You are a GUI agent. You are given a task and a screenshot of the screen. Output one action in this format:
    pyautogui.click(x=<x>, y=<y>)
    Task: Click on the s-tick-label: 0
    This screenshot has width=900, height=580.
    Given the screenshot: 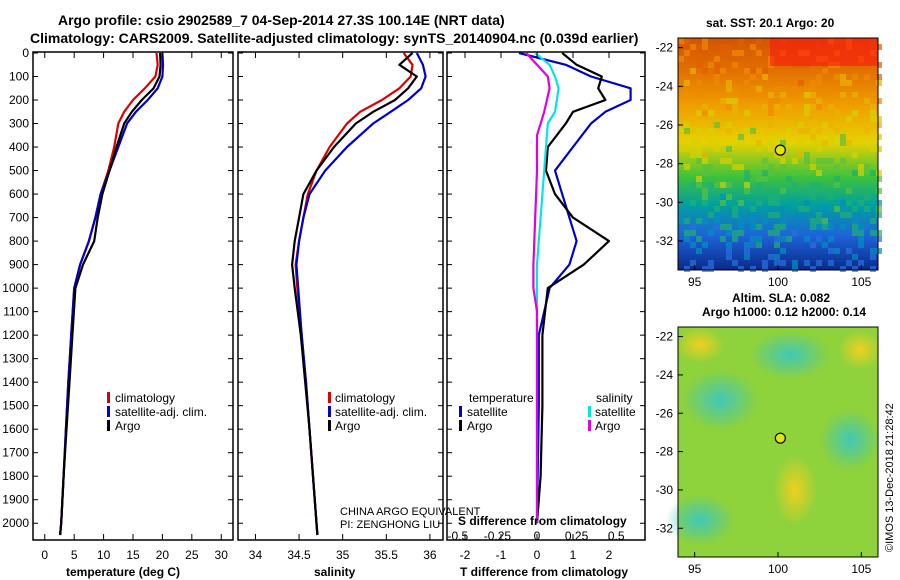 What is the action you would take?
    pyautogui.click(x=537, y=536)
    